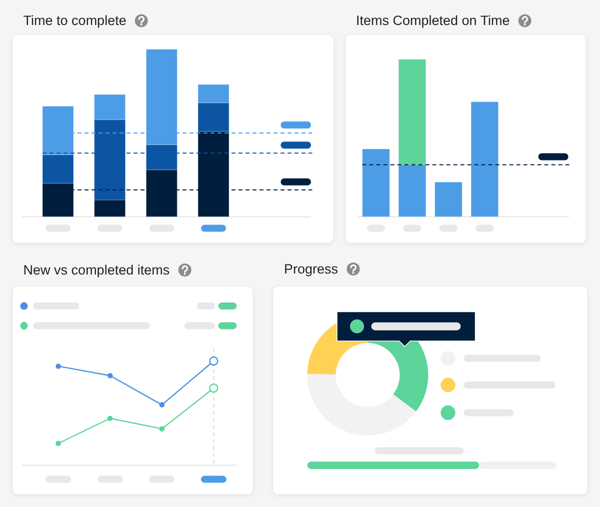 The height and width of the screenshot is (507, 600). I want to click on donut-slice, so click(361, 405).